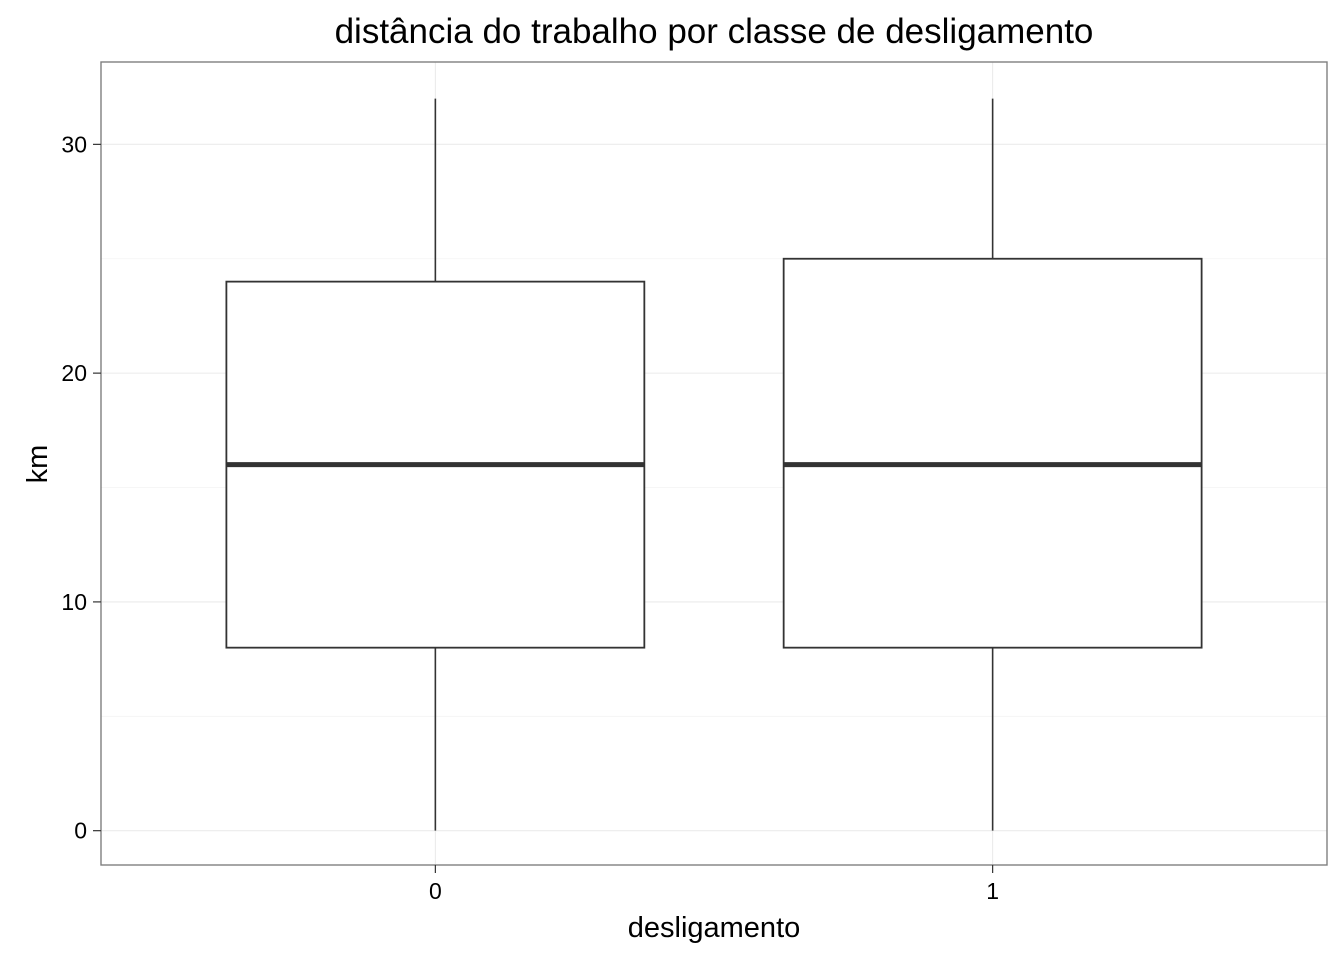  I want to click on x-tick-label: 0, so click(435, 891).